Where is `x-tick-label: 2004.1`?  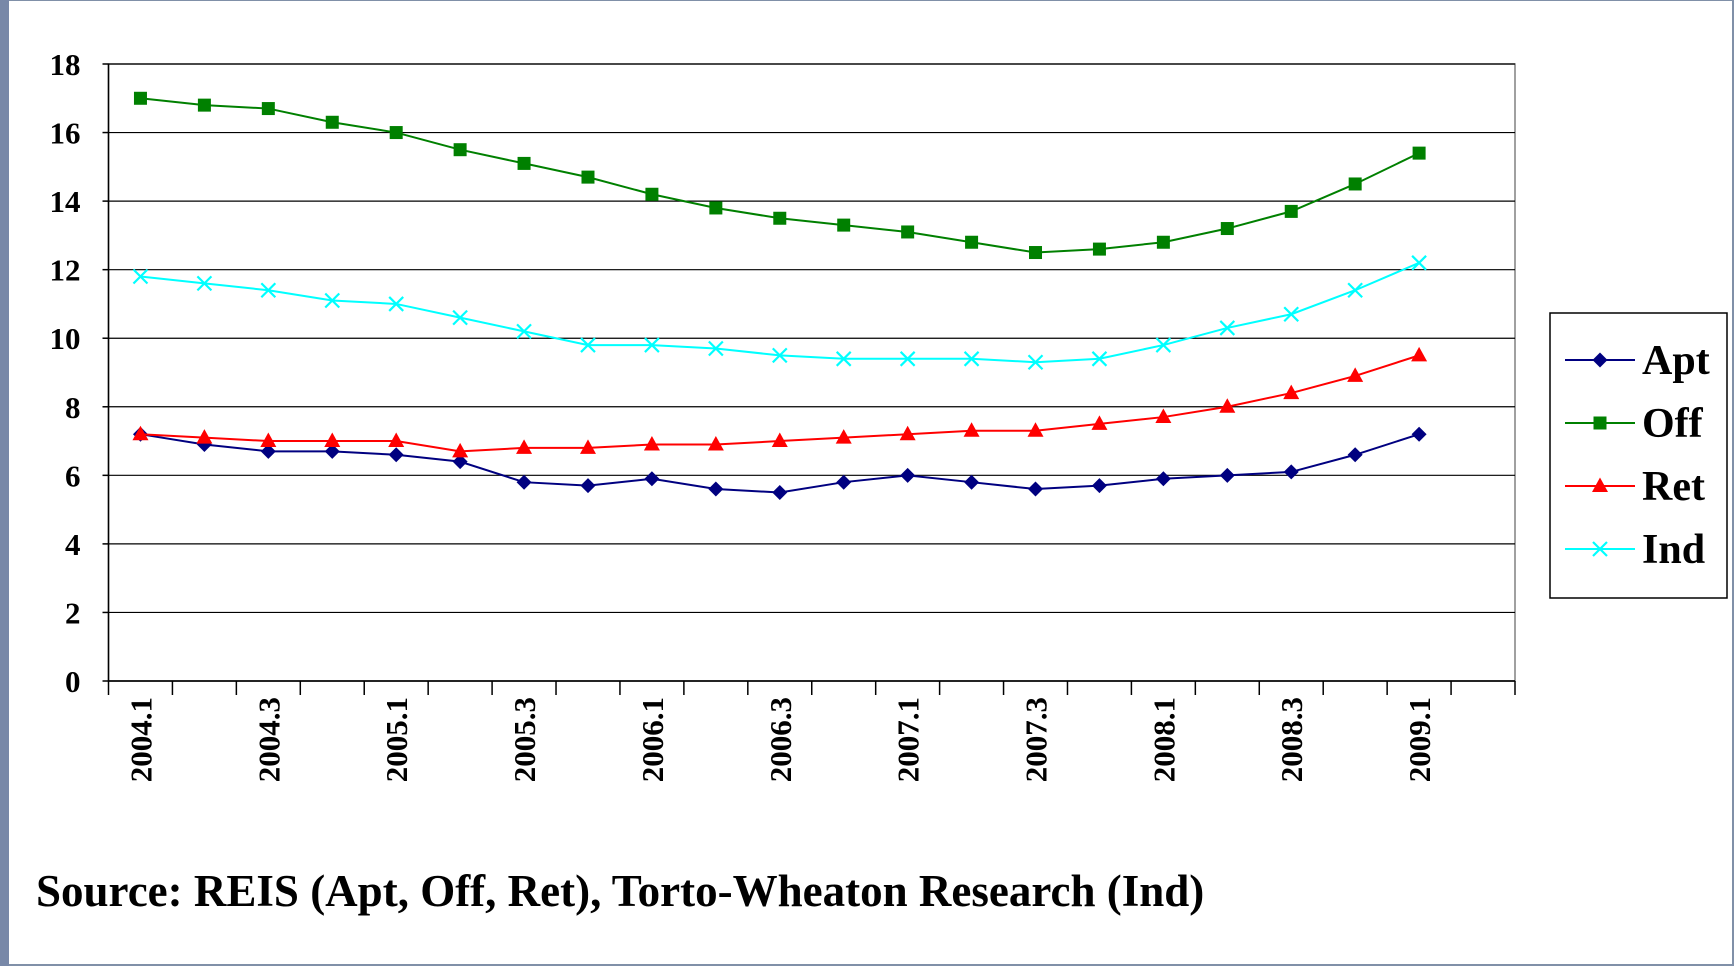 x-tick-label: 2004.1 is located at coordinates (140, 739).